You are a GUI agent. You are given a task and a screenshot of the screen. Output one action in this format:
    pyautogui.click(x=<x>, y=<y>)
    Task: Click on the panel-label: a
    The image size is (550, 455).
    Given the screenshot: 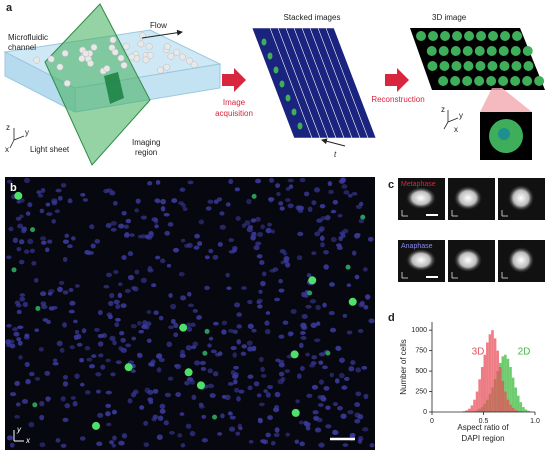 What is the action you would take?
    pyautogui.click(x=9, y=8)
    